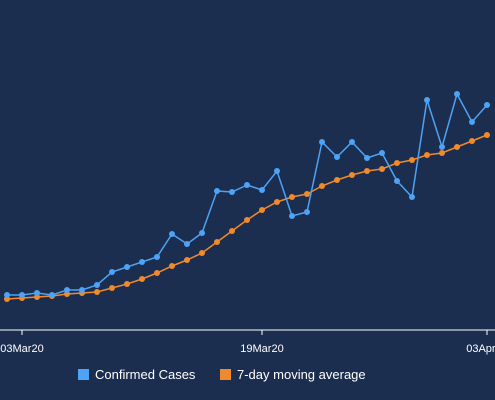  Describe the element at coordinates (480, 349) in the screenshot. I see `x-tick-label: 03Apr20` at that location.